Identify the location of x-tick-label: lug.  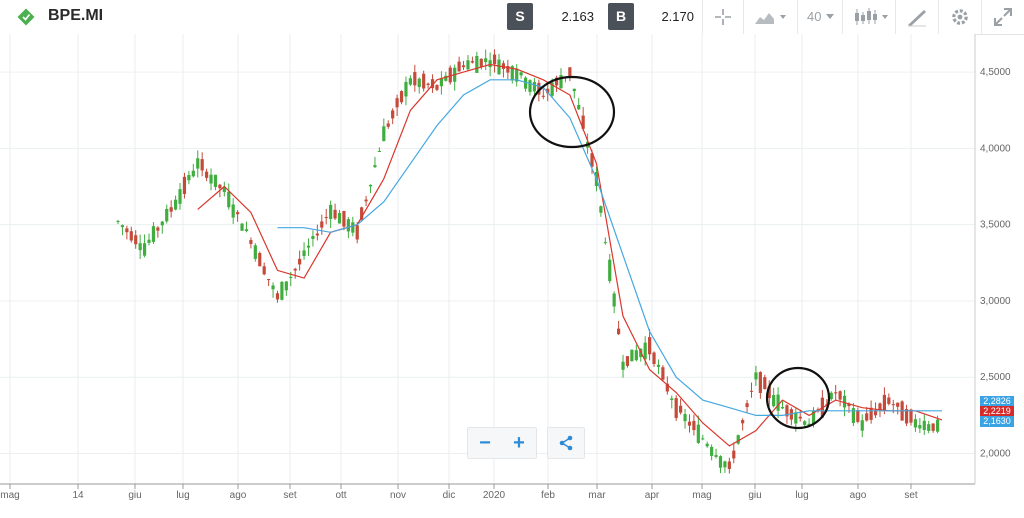
(801, 495).